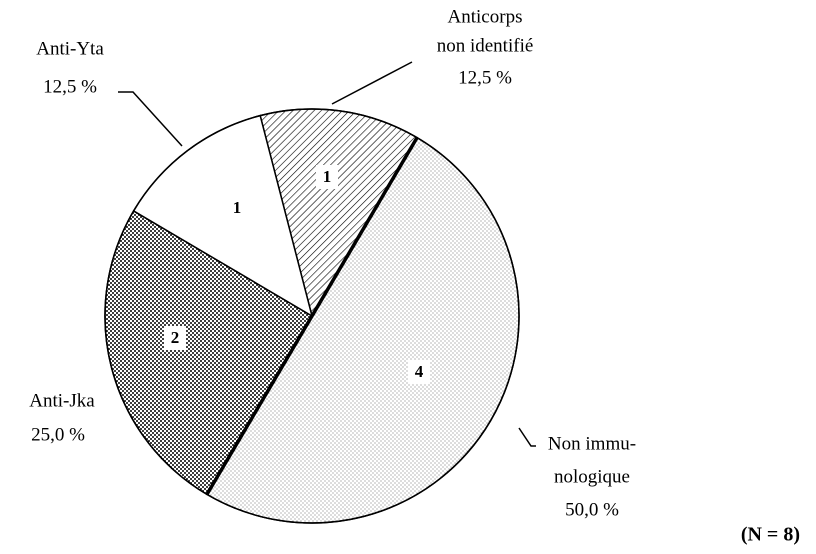 This screenshot has width=816, height=554. Describe the element at coordinates (592, 443) in the screenshot. I see `slice-label: Non immu-` at that location.